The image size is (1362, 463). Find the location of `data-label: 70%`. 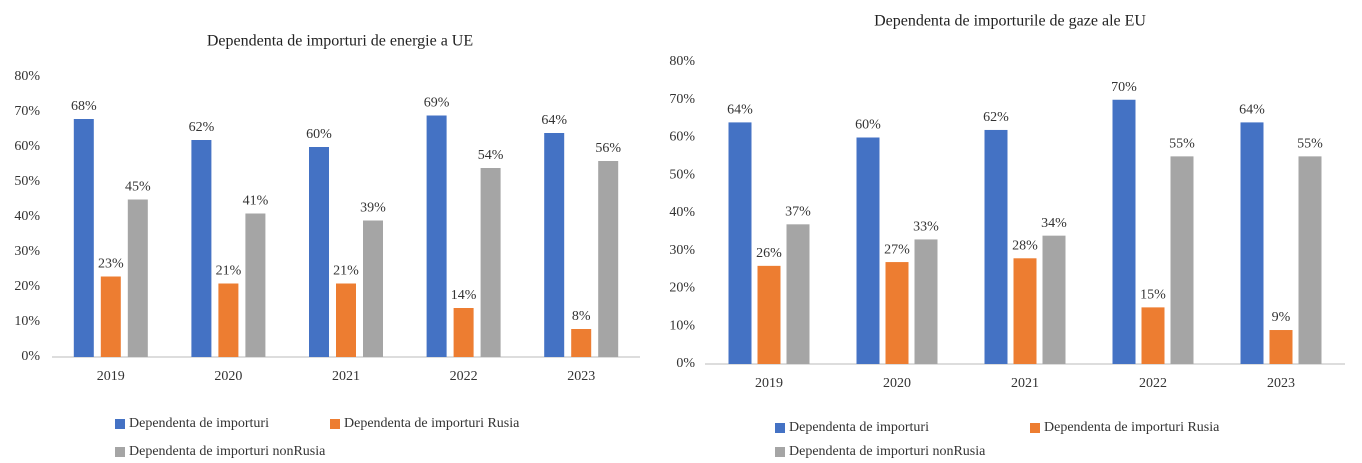

data-label: 70% is located at coordinates (1124, 87).